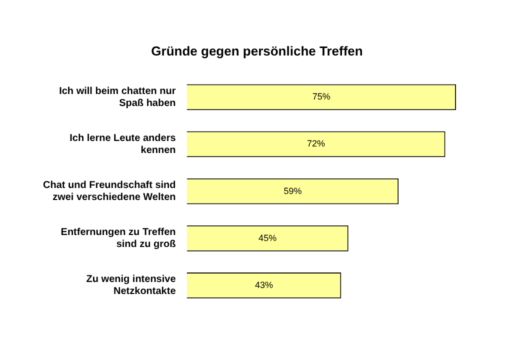  What do you see at coordinates (293, 191) in the screenshot?
I see `data-label: 59%` at bounding box center [293, 191].